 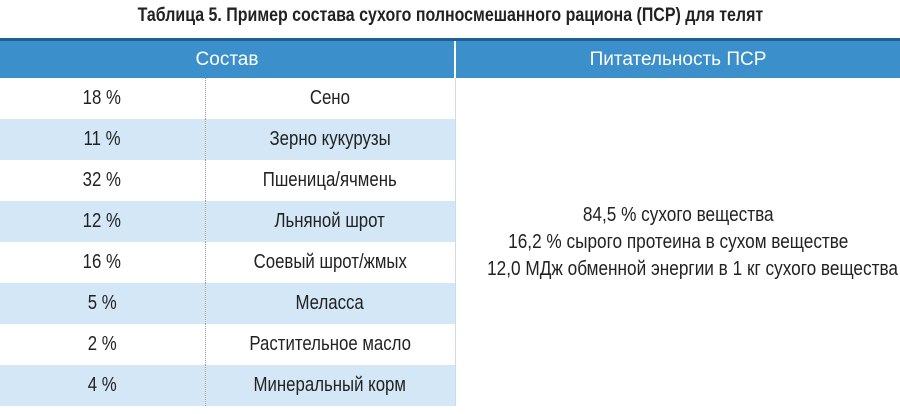 I want to click on cell-text: Пшеница/ячмень, so click(x=330, y=180).